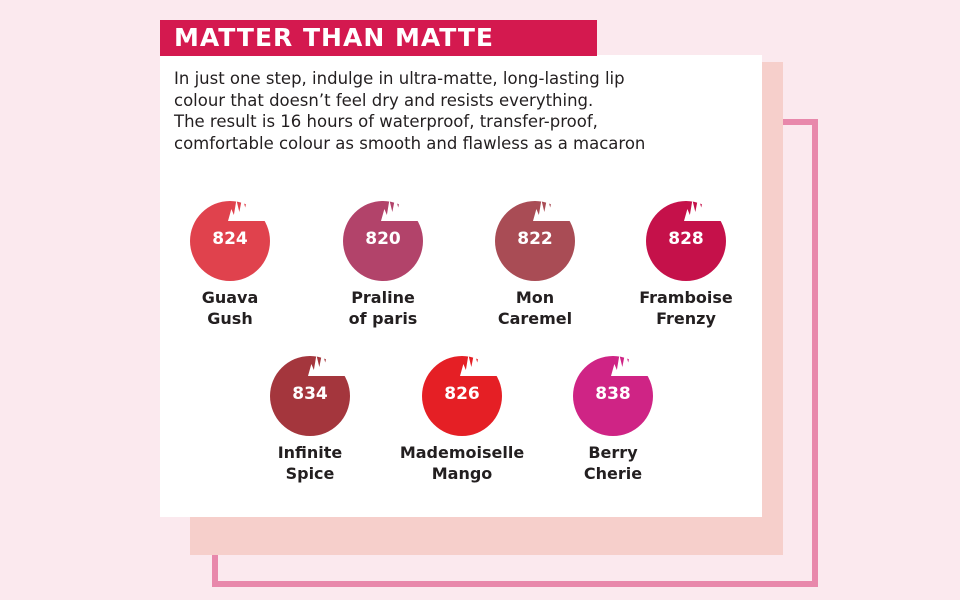  I want to click on shade-name: Praline of paris, so click(383, 308).